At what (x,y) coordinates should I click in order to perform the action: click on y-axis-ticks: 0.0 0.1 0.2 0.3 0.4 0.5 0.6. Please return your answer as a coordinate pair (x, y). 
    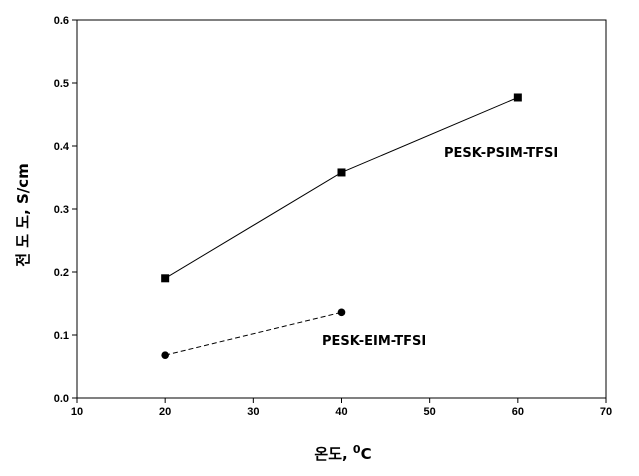
    Looking at the image, I should click on (65, 210).